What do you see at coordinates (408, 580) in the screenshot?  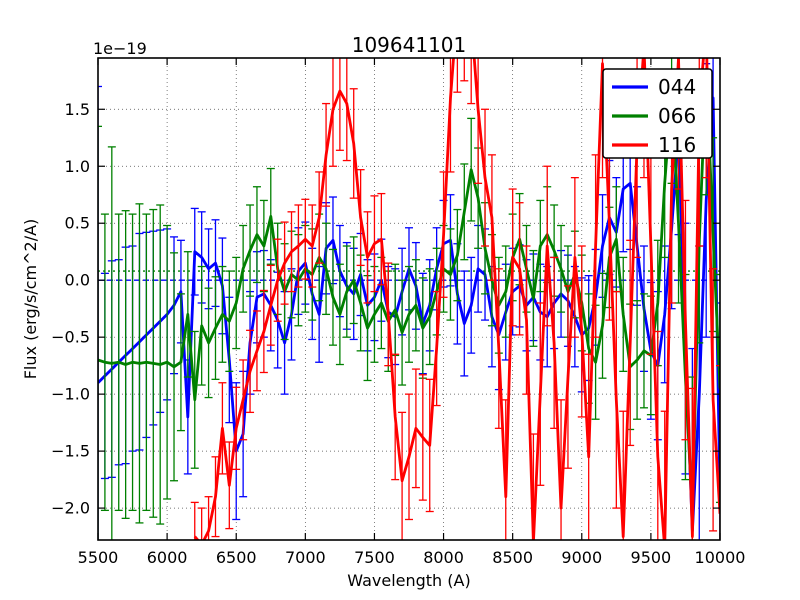 I see `x-axis-label: Wavelength (A)` at bounding box center [408, 580].